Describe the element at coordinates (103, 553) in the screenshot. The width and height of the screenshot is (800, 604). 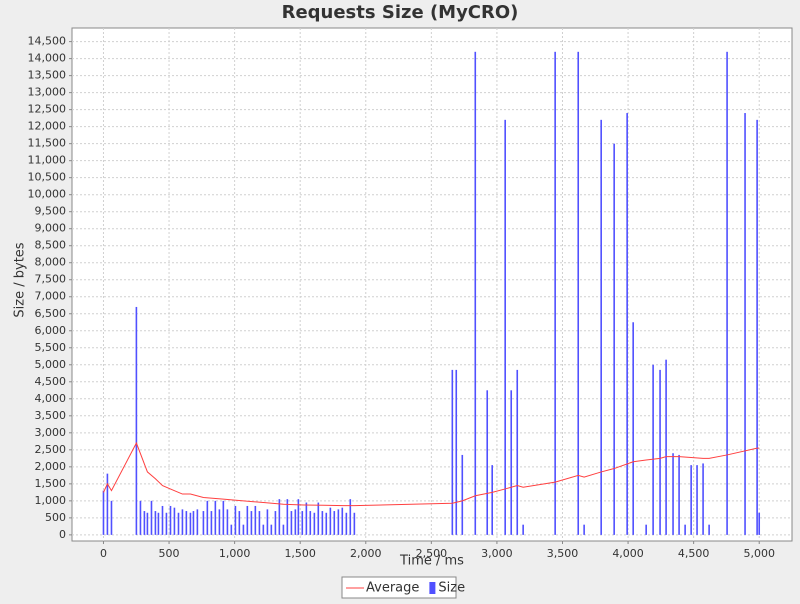
I see `x-tick-label: 0` at that location.